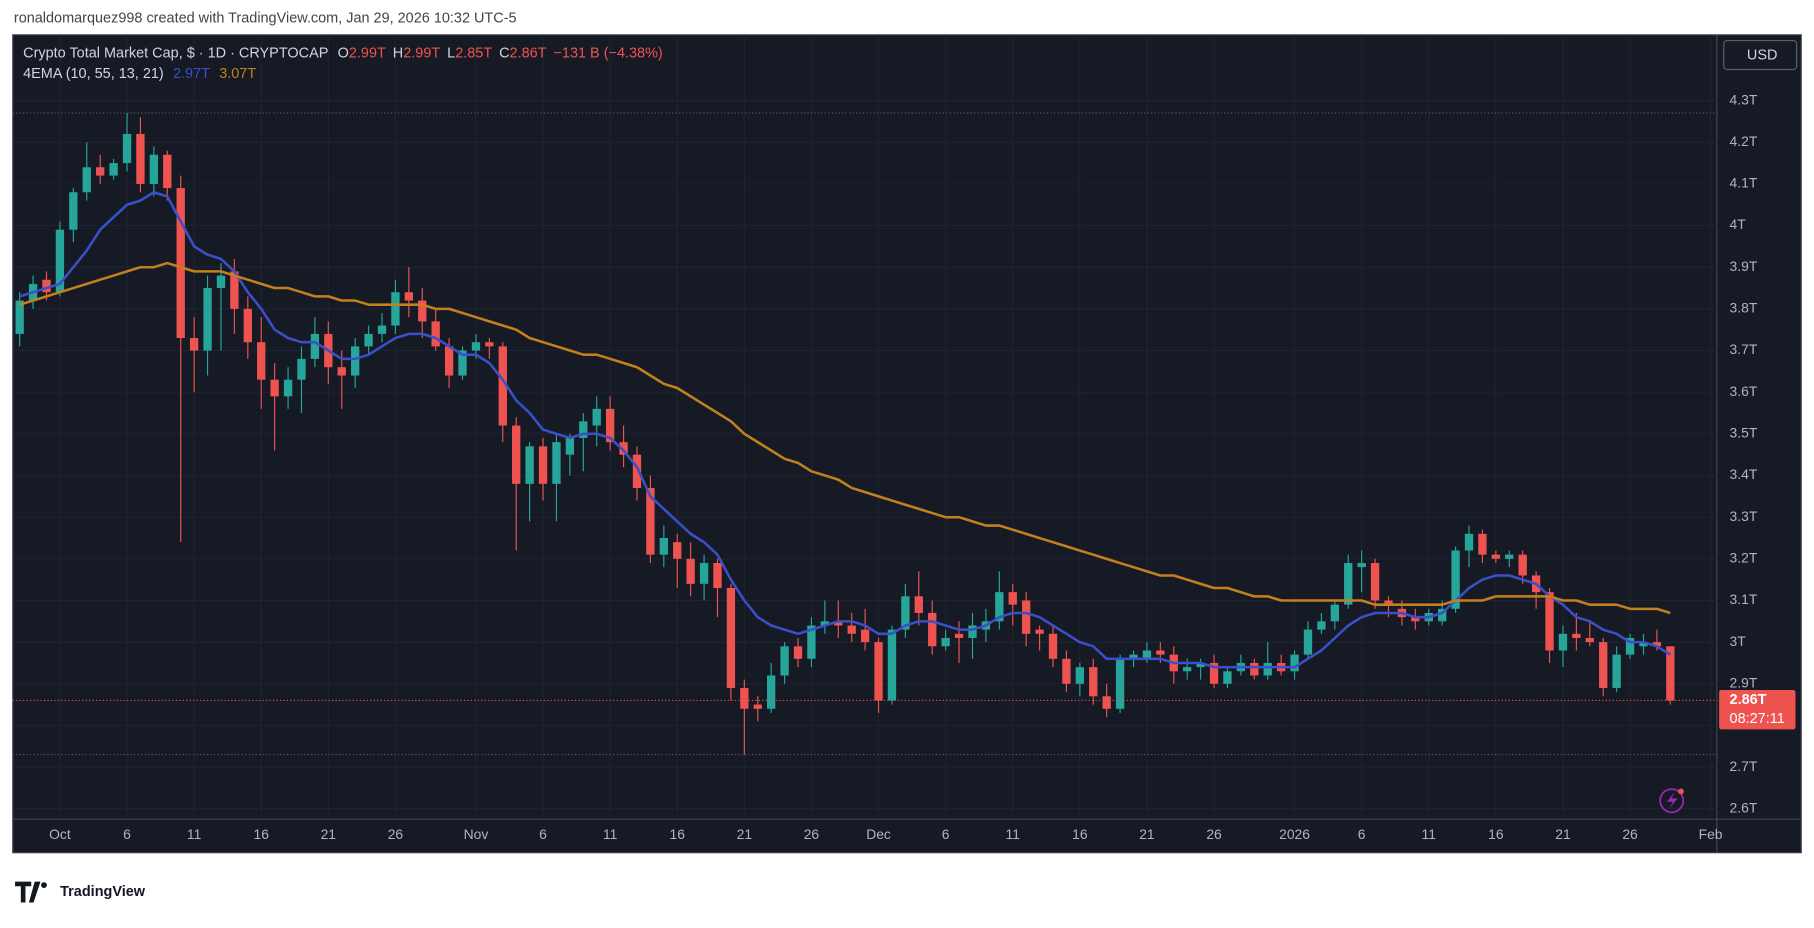  I want to click on ohlc-label: C, so click(504, 53).